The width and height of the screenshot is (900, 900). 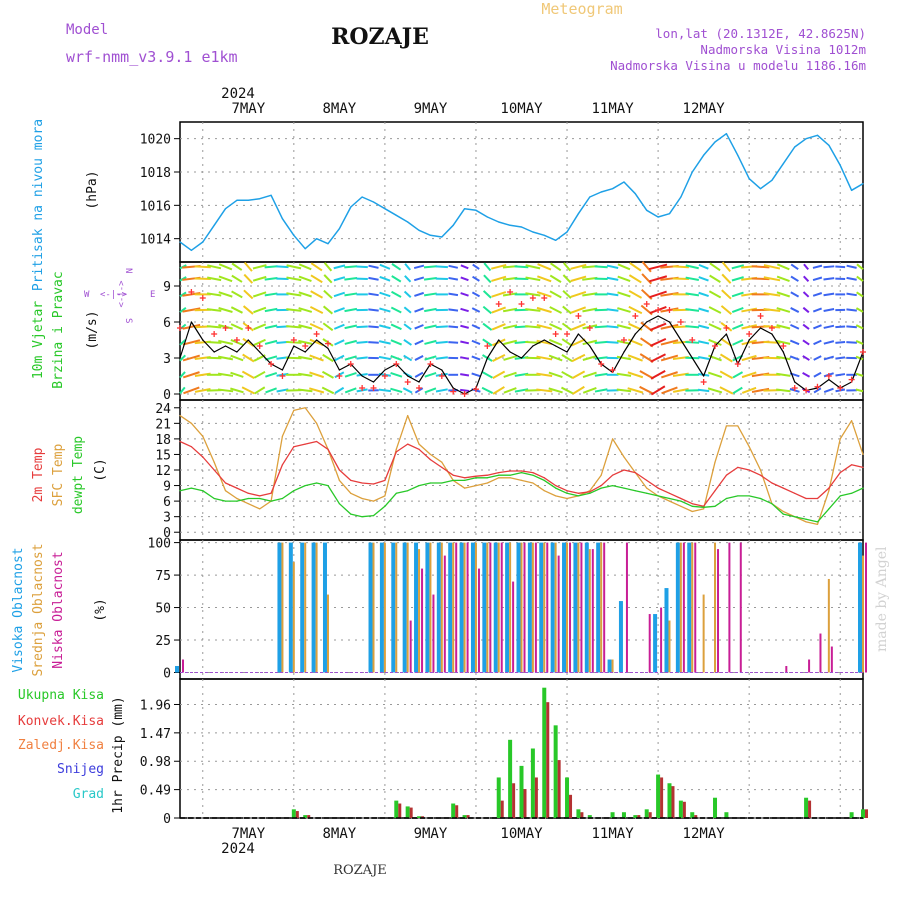 I want to click on y-tick-label: 12, so click(x=163, y=471).